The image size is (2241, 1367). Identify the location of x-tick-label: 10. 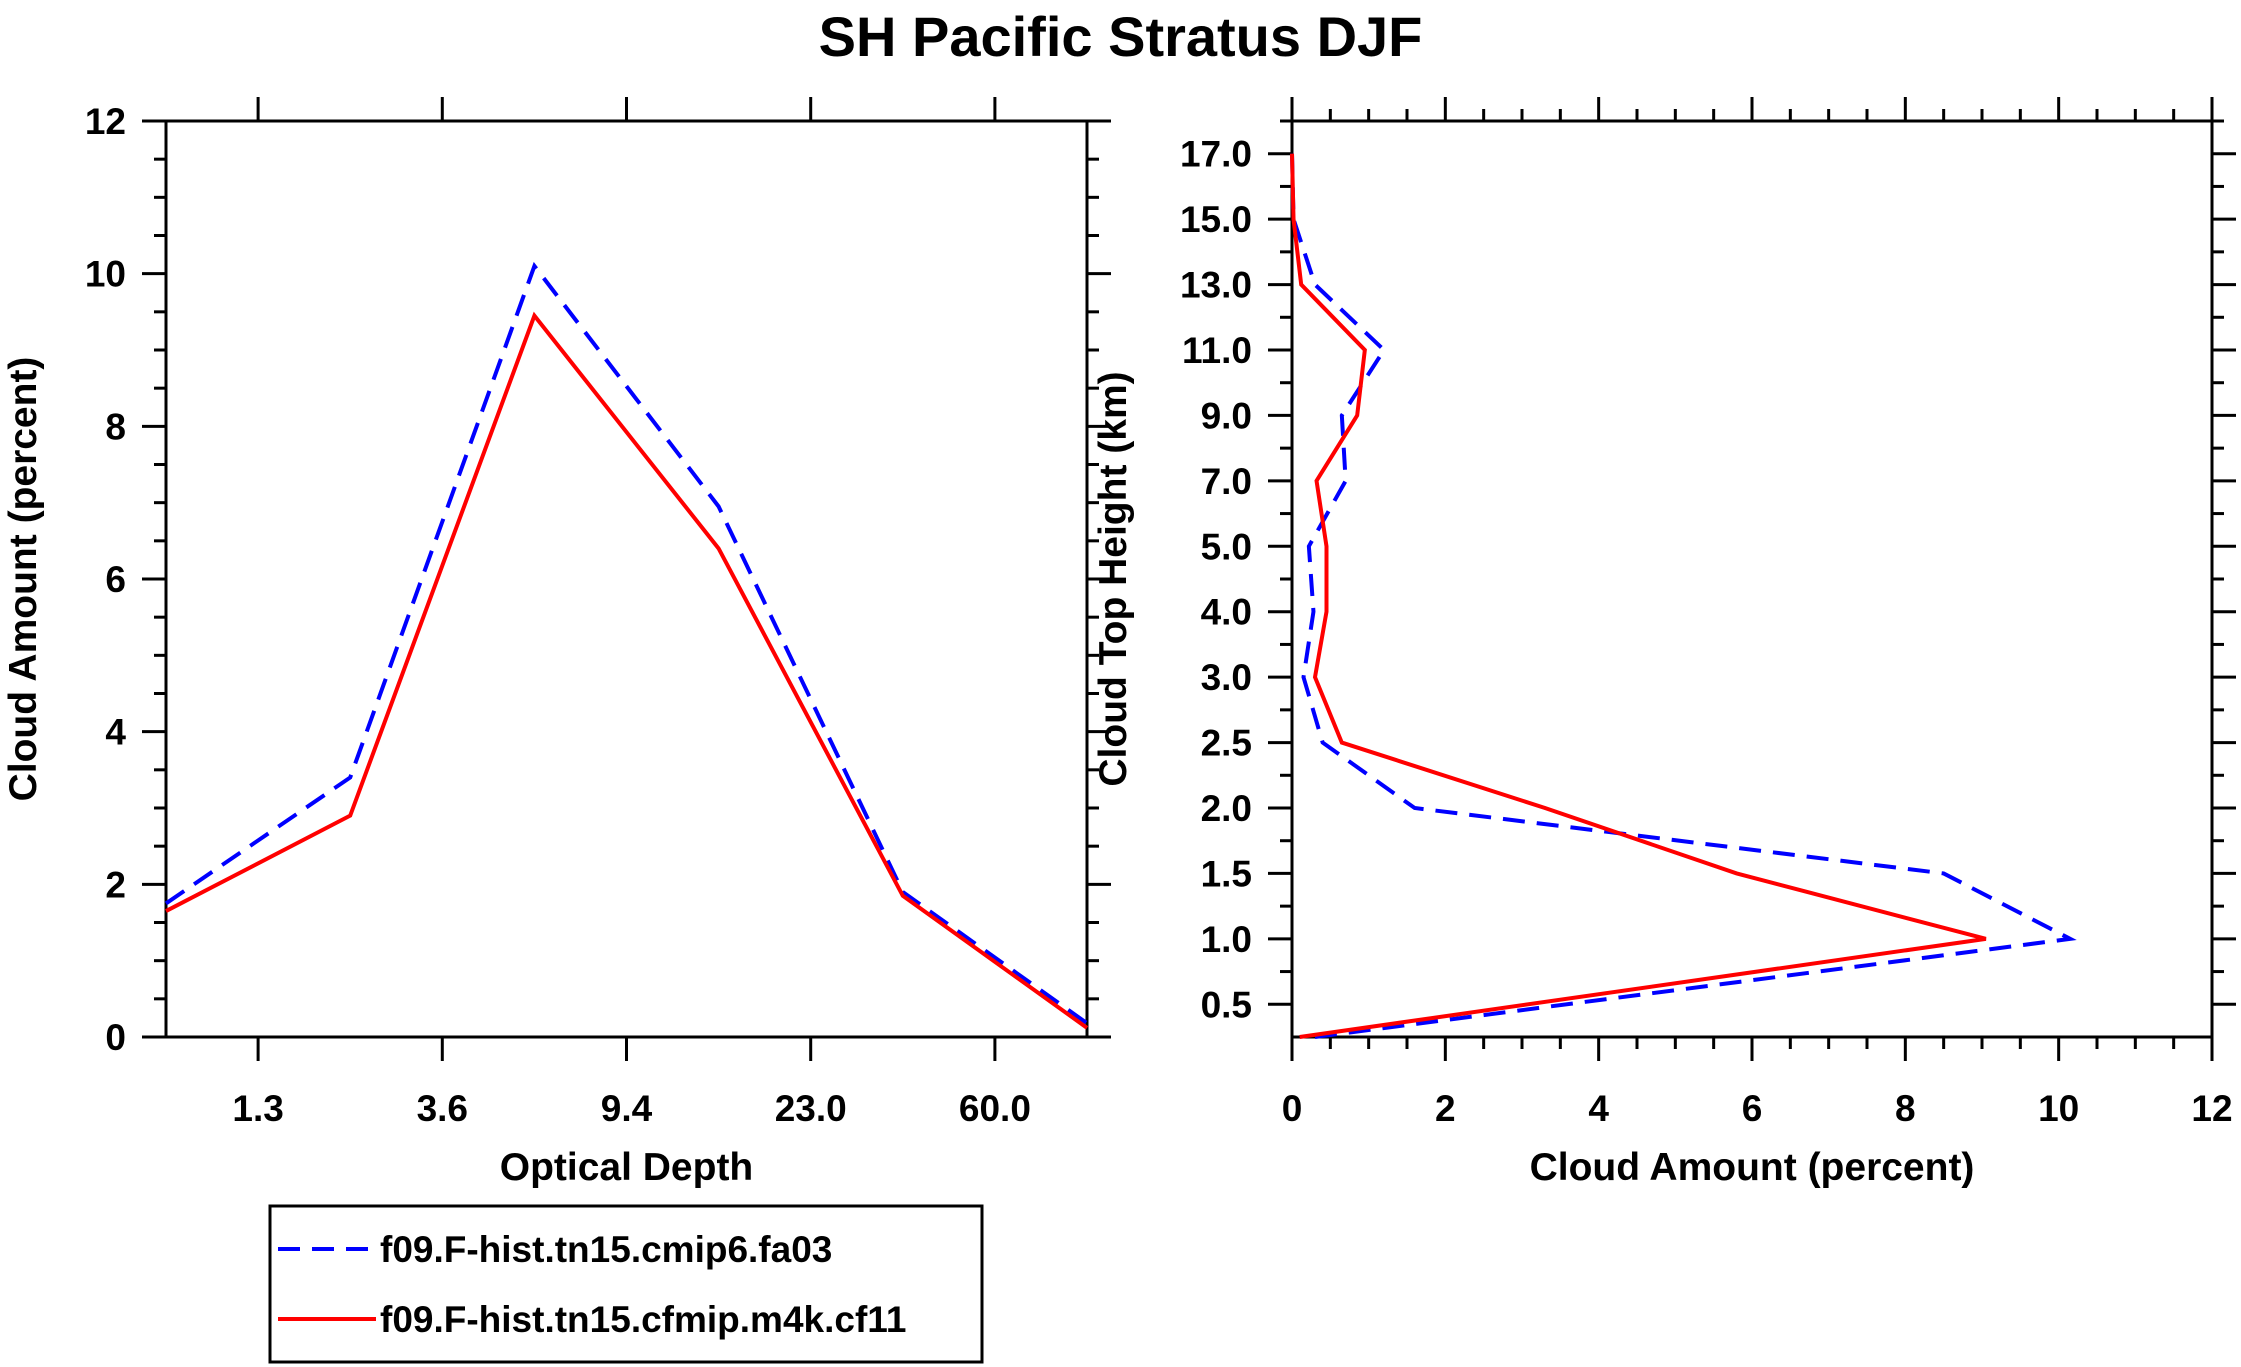
(2058, 1108).